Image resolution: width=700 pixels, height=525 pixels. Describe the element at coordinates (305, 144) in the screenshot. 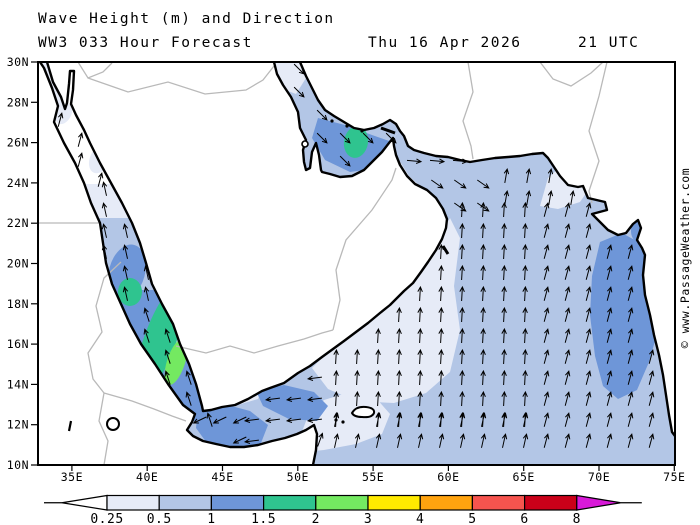

I see `bahrain-island` at that location.